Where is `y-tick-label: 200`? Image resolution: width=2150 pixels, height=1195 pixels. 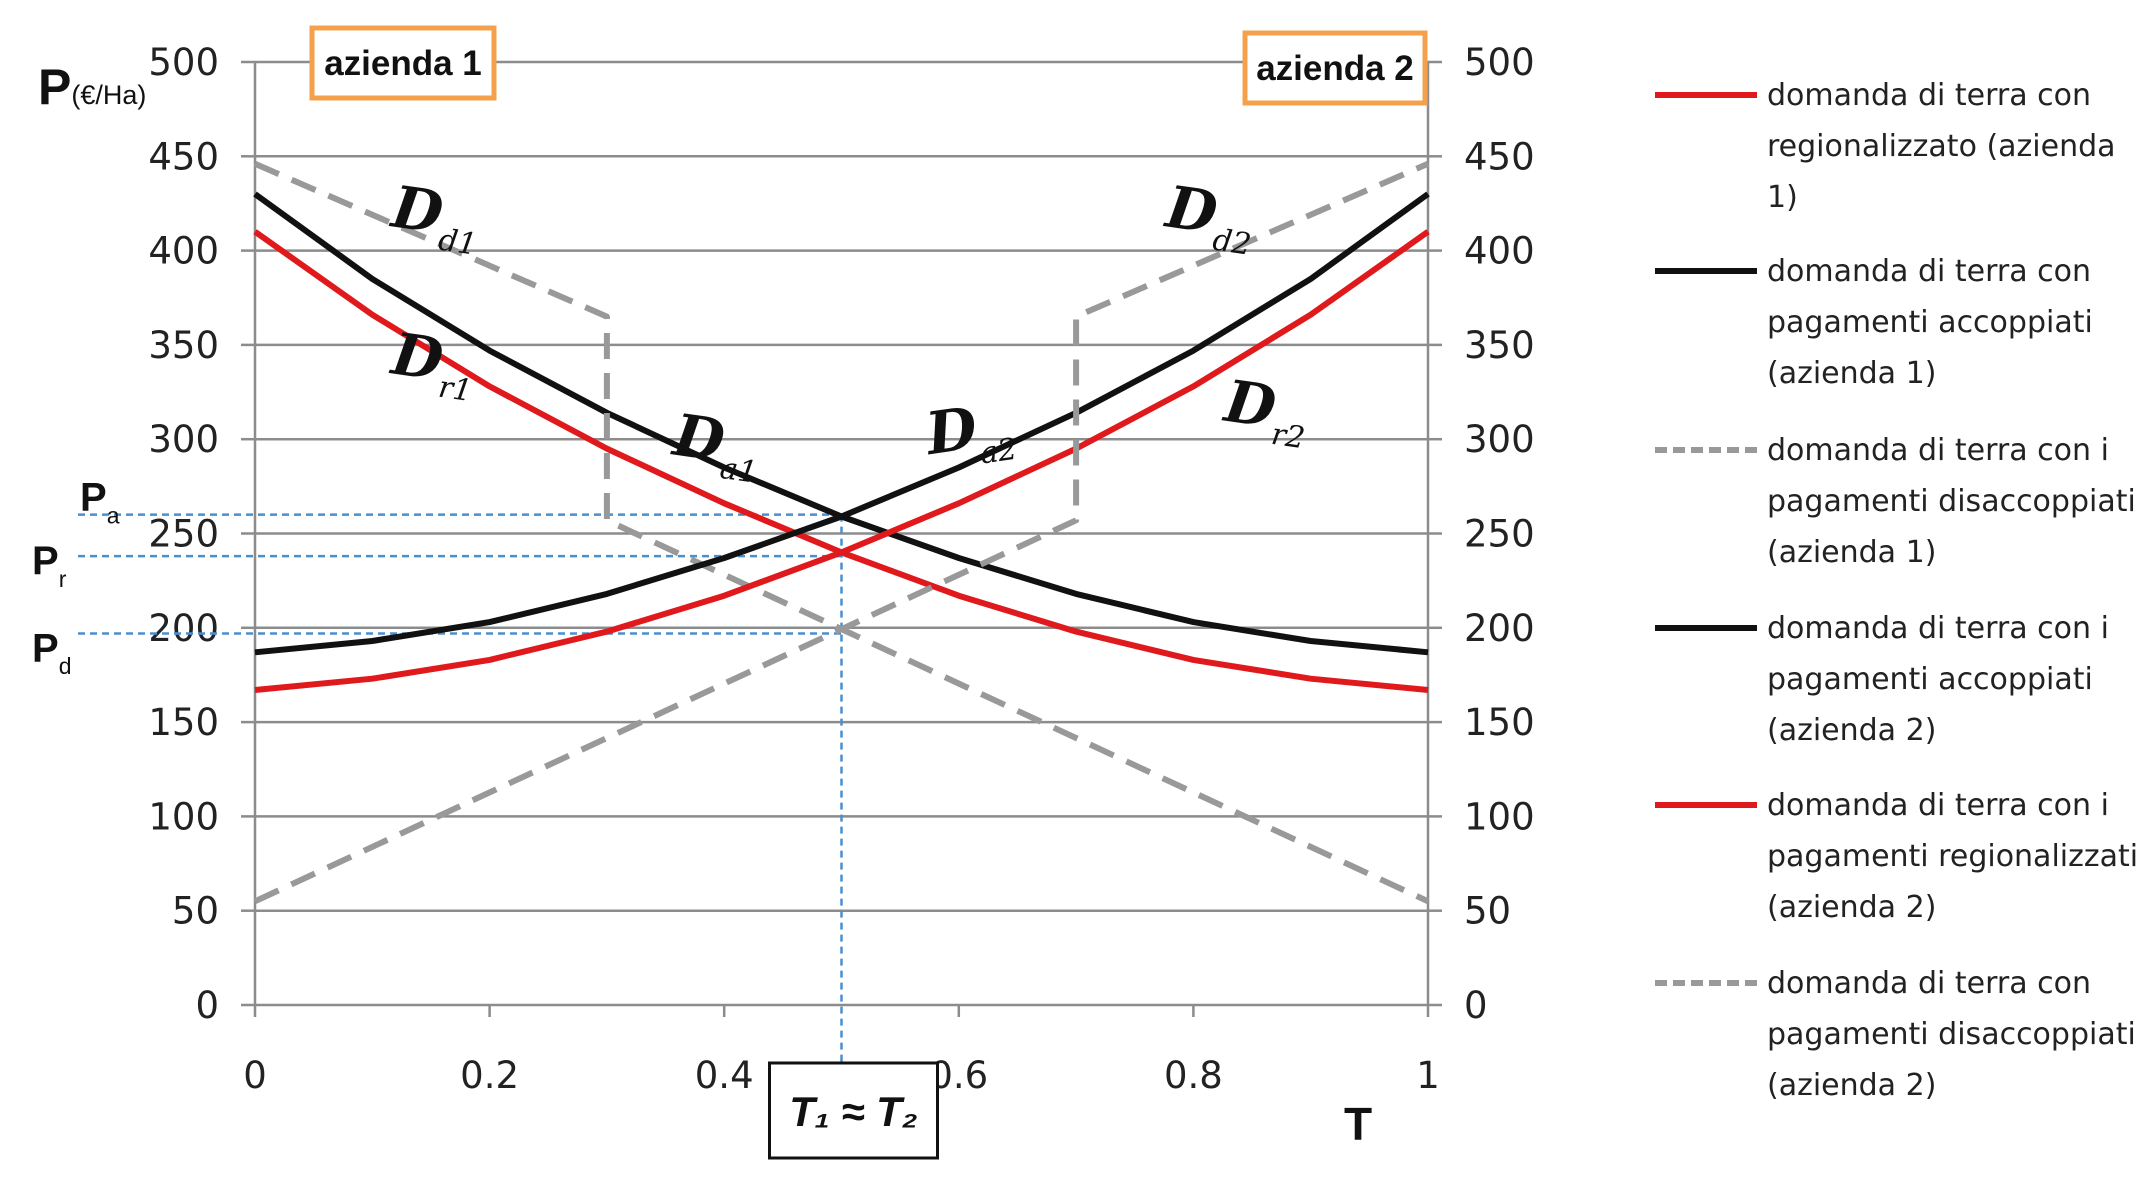 y-tick-label: 200 is located at coordinates (183, 628).